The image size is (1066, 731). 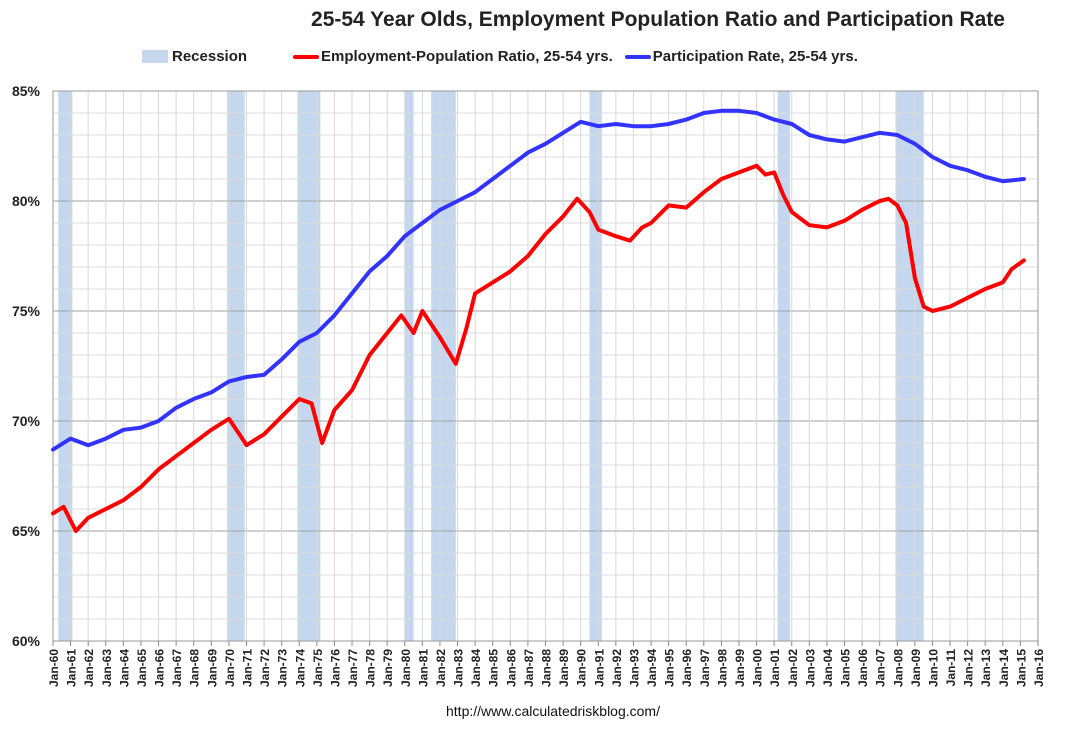 I want to click on x-tick-label: Jan-01, so click(x=775, y=668).